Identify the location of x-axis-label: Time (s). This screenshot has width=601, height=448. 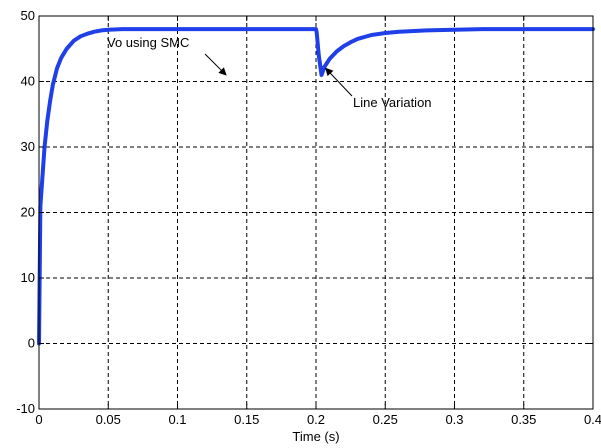
(315, 436).